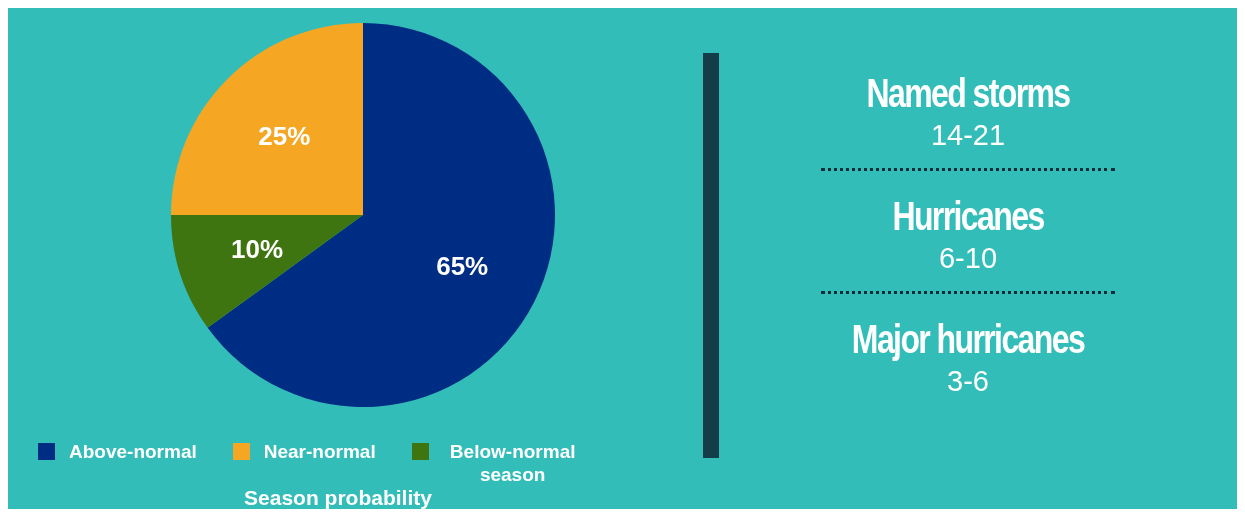 The height and width of the screenshot is (517, 1245). What do you see at coordinates (133, 451) in the screenshot?
I see `legend-label: Above-normal` at bounding box center [133, 451].